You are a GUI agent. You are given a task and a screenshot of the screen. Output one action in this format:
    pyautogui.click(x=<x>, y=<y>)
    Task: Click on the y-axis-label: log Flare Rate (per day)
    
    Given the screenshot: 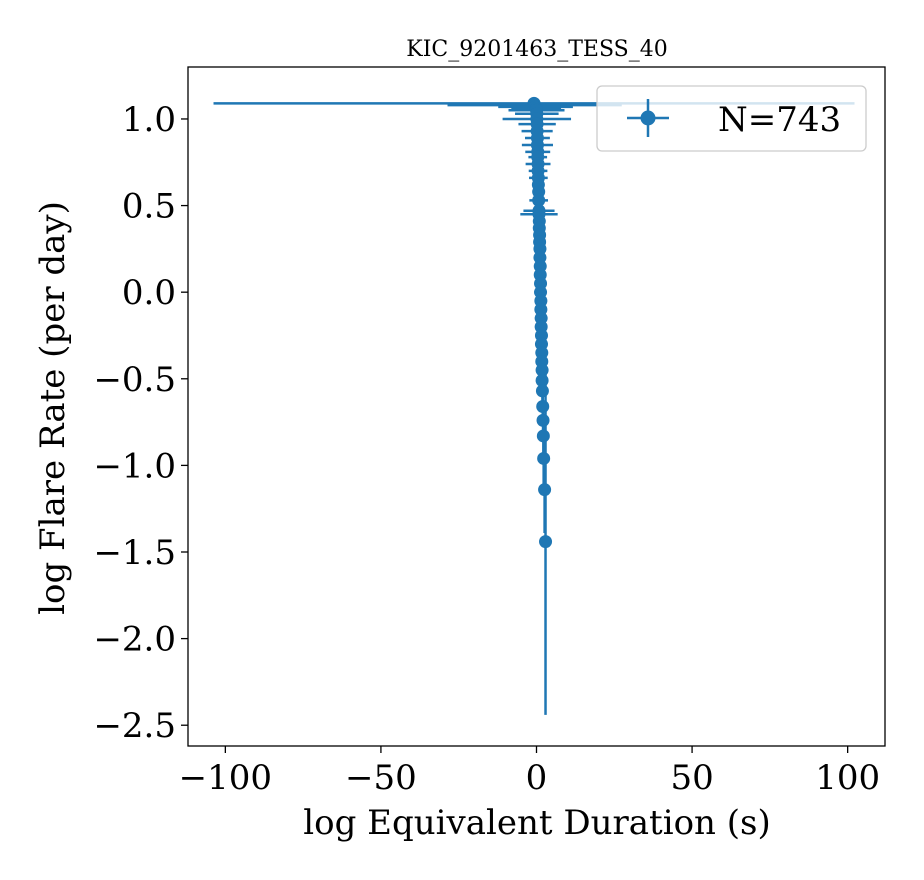 What is the action you would take?
    pyautogui.click(x=53, y=408)
    